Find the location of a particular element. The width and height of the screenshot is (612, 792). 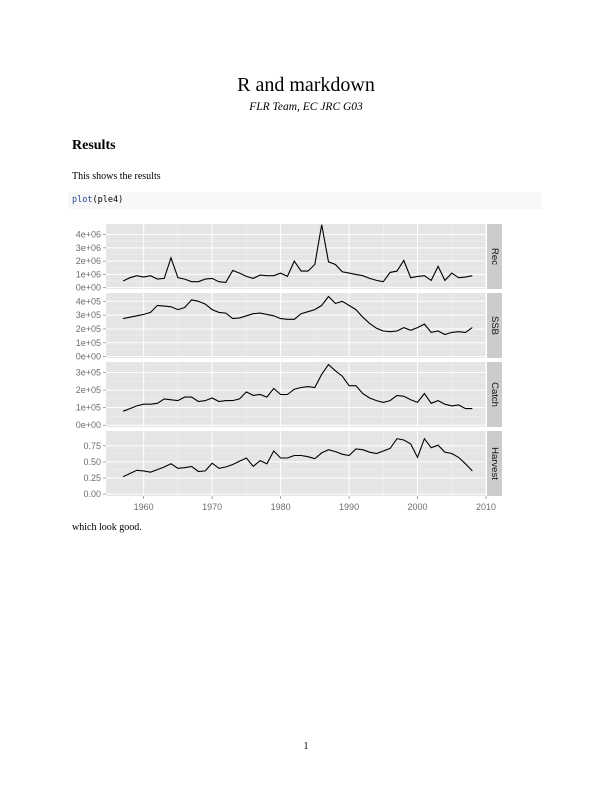

y-tick-label-catch: 1e+05 is located at coordinates (88, 408).